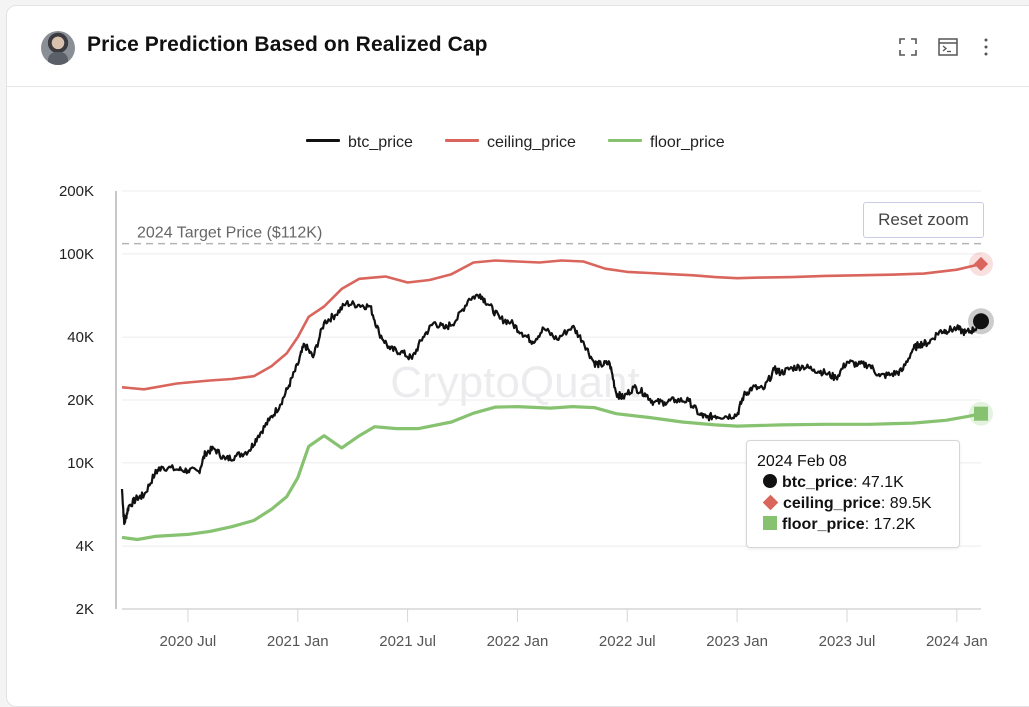 Image resolution: width=1029 pixels, height=707 pixels. Describe the element at coordinates (910, 503) in the screenshot. I see `tooltip-series-value: 89.5K` at that location.